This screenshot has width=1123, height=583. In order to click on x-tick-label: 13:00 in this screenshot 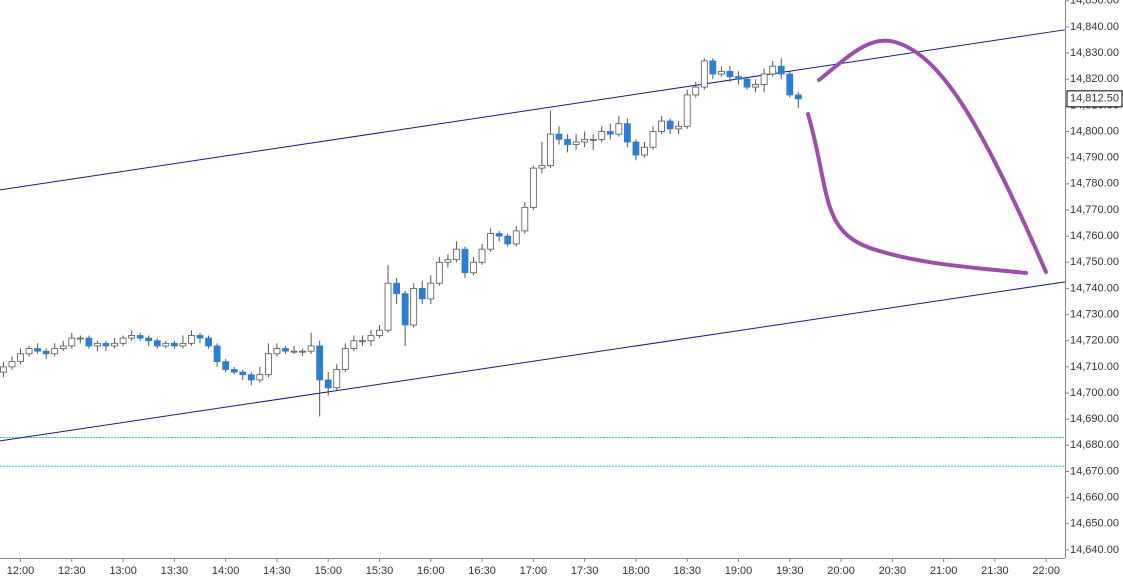, I will do `click(123, 571)`.